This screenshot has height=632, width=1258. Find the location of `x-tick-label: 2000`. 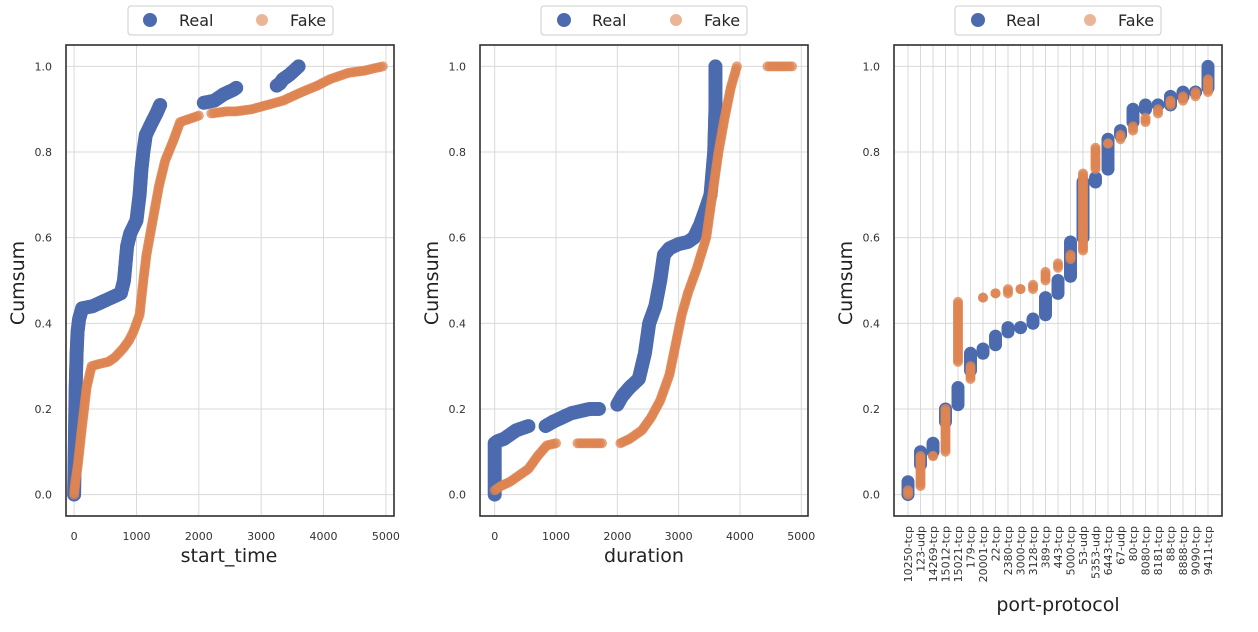

x-tick-label: 2000 is located at coordinates (617, 536).